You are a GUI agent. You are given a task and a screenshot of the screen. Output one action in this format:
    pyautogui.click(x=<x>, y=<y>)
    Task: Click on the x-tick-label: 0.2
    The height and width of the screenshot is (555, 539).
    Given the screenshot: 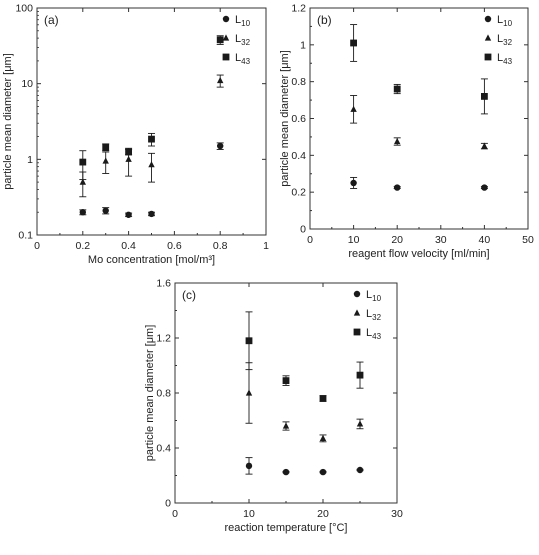 What is the action you would take?
    pyautogui.click(x=82, y=246)
    